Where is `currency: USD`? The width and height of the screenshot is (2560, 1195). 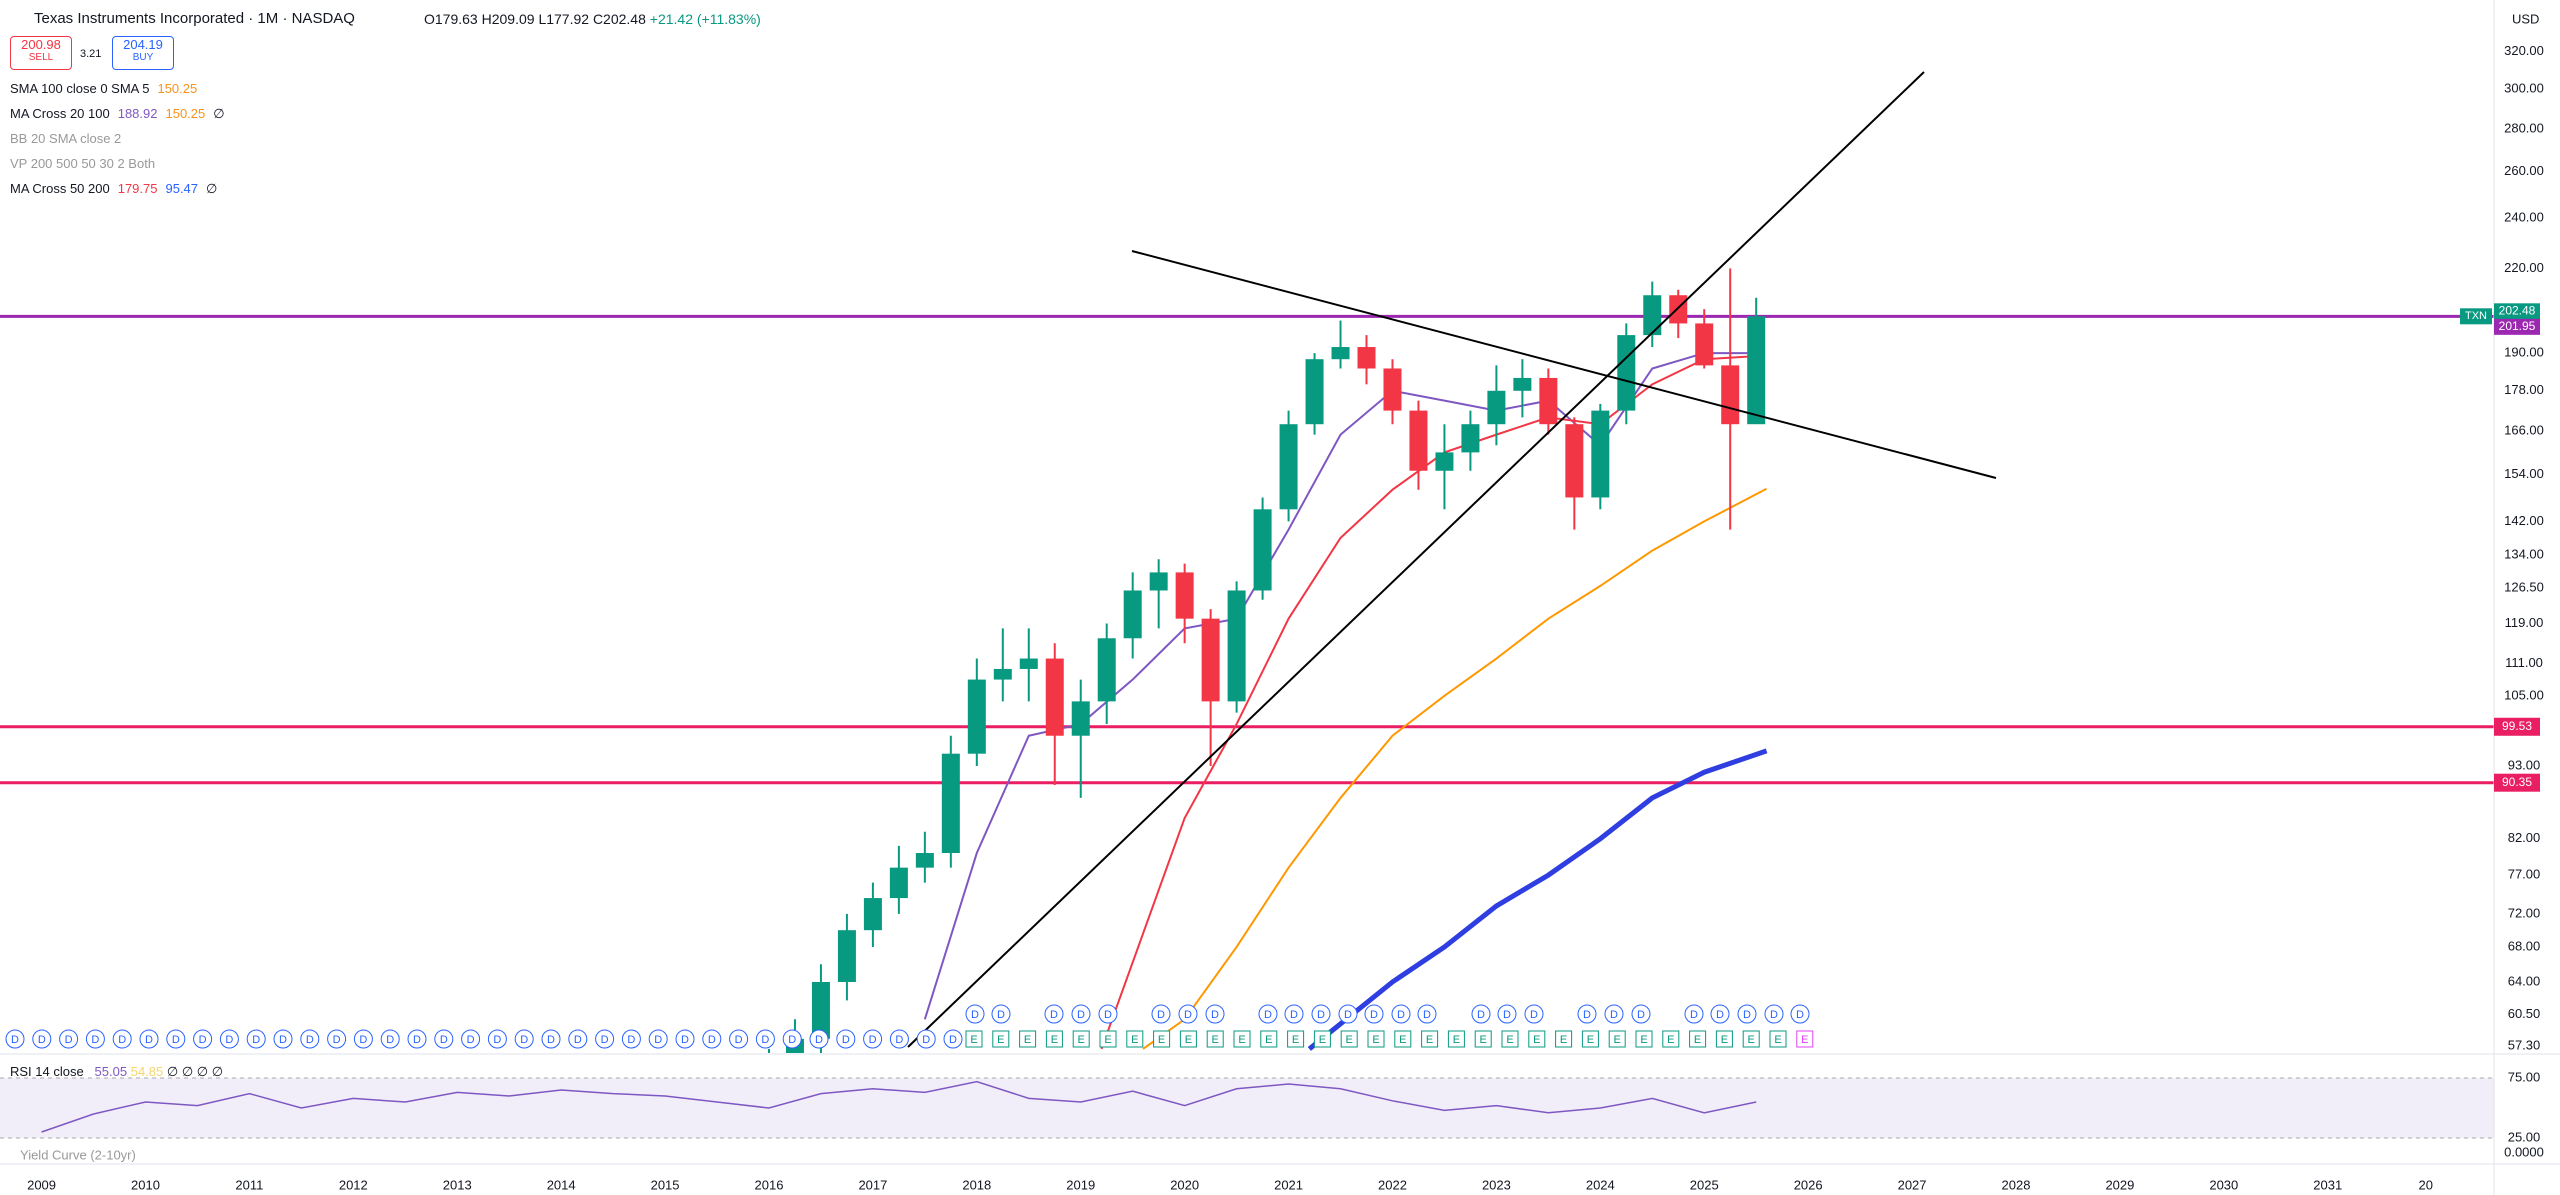
currency: USD is located at coordinates (2525, 18).